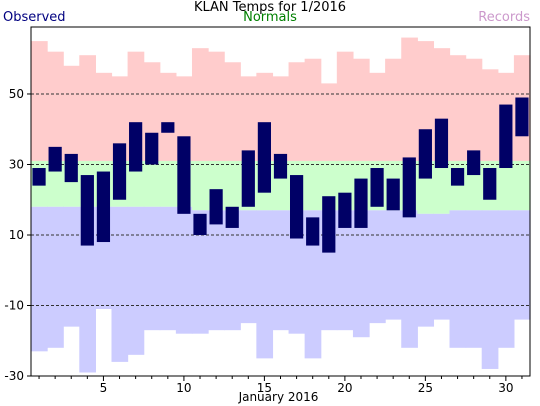 This screenshot has width=540, height=406. What do you see at coordinates (16, 235) in the screenshot?
I see `y-tick-label-10: 10` at bounding box center [16, 235].